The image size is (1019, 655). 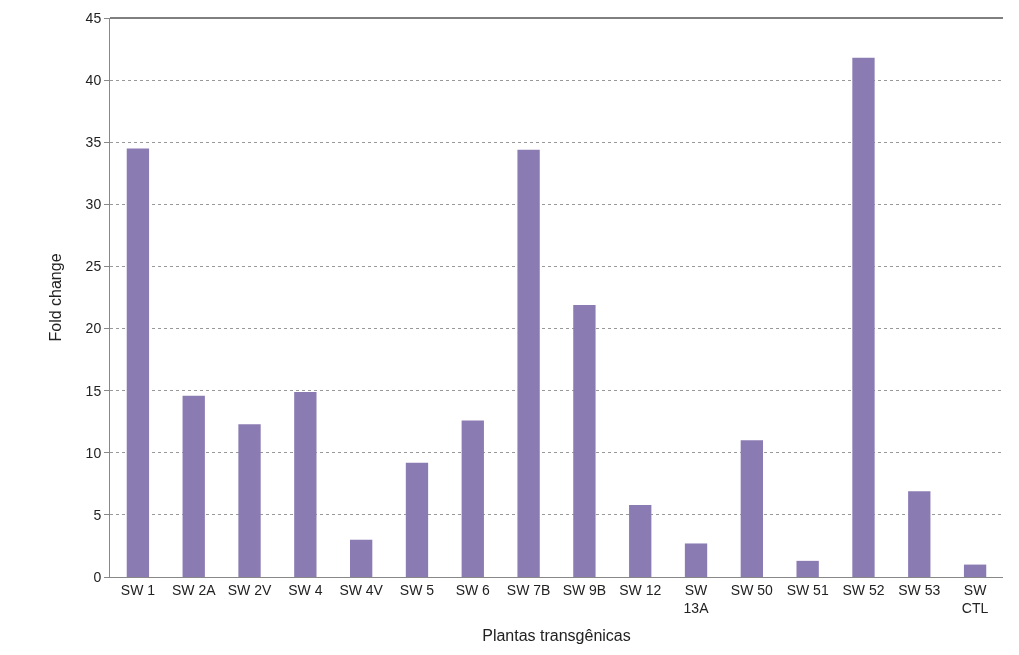 I want to click on y-tick-label: 25, so click(x=93, y=266).